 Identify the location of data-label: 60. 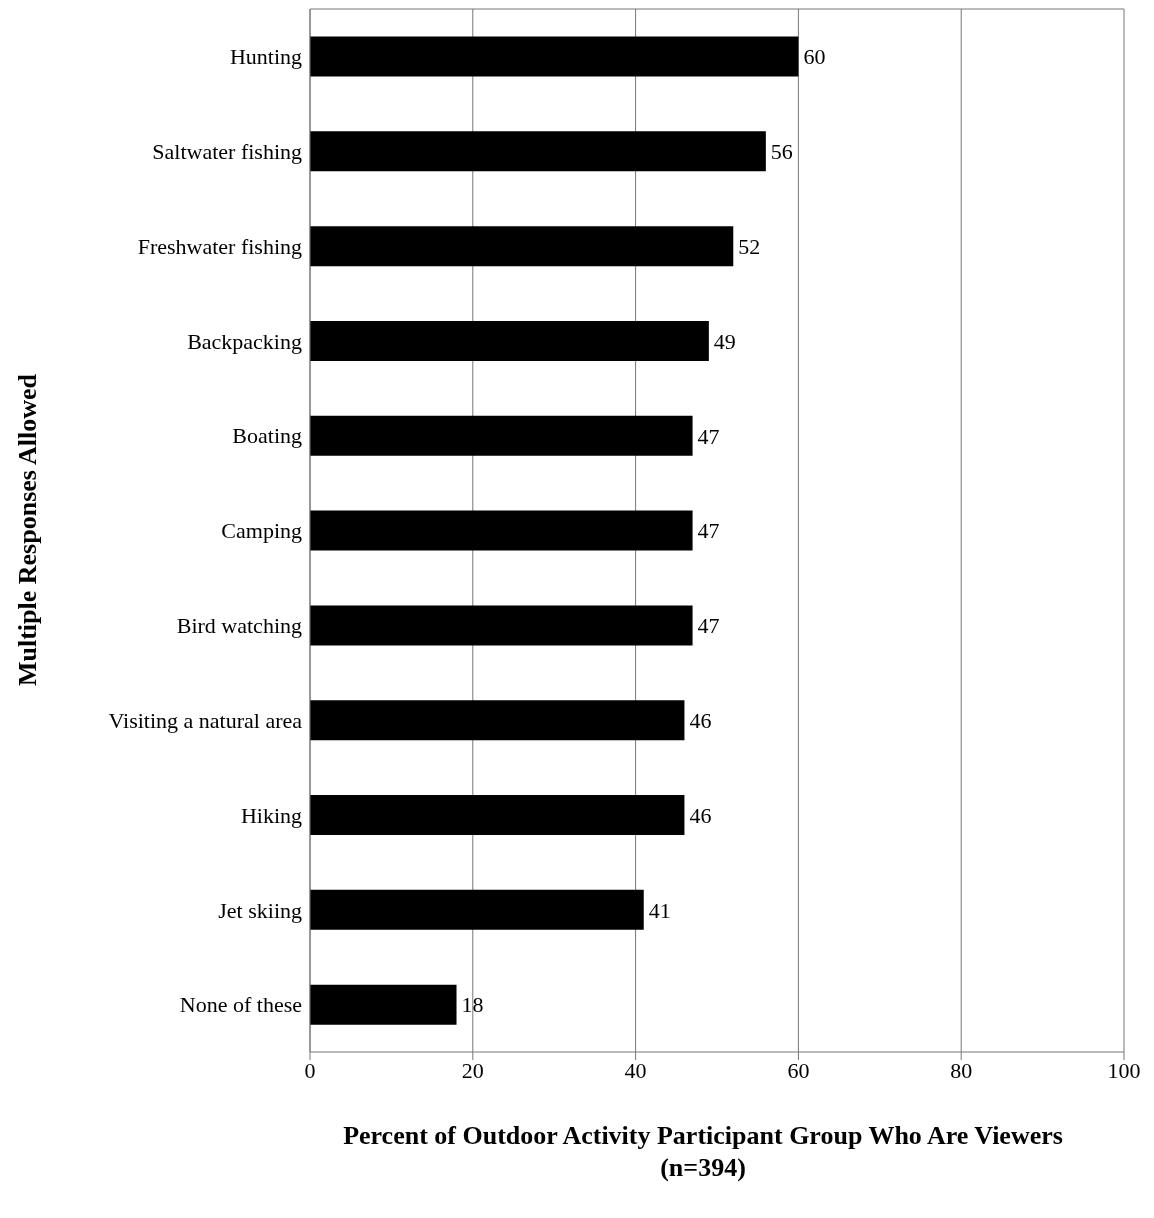
(814, 57).